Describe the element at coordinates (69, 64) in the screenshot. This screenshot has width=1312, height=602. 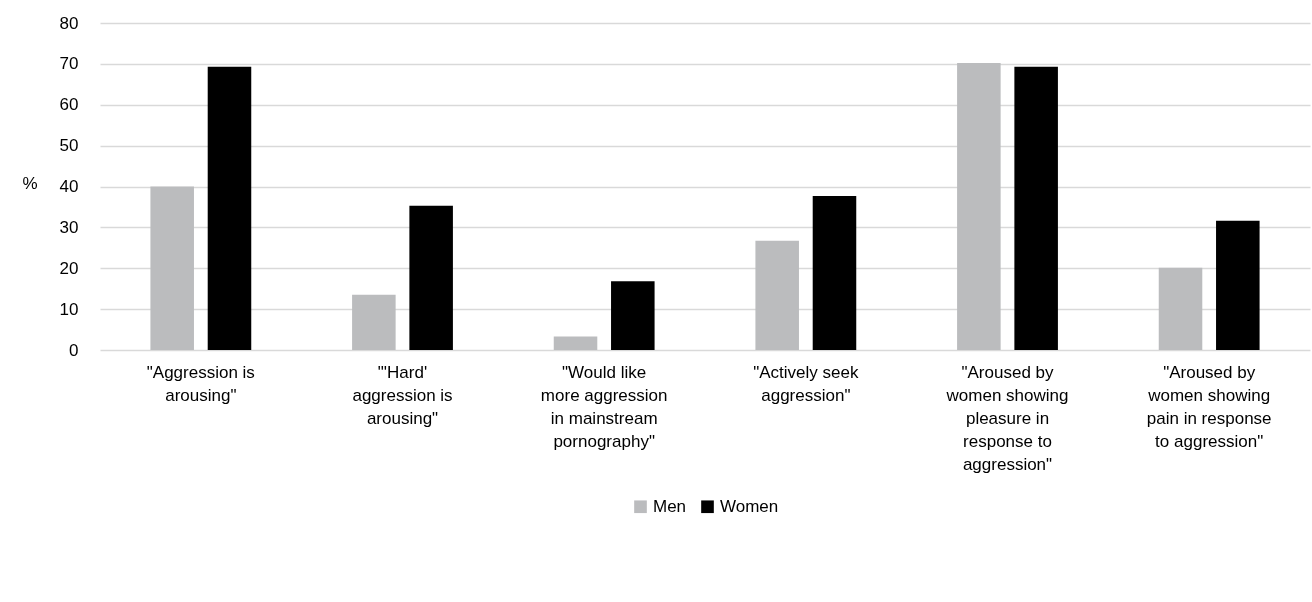
I see `y-tick-label: 70` at that location.